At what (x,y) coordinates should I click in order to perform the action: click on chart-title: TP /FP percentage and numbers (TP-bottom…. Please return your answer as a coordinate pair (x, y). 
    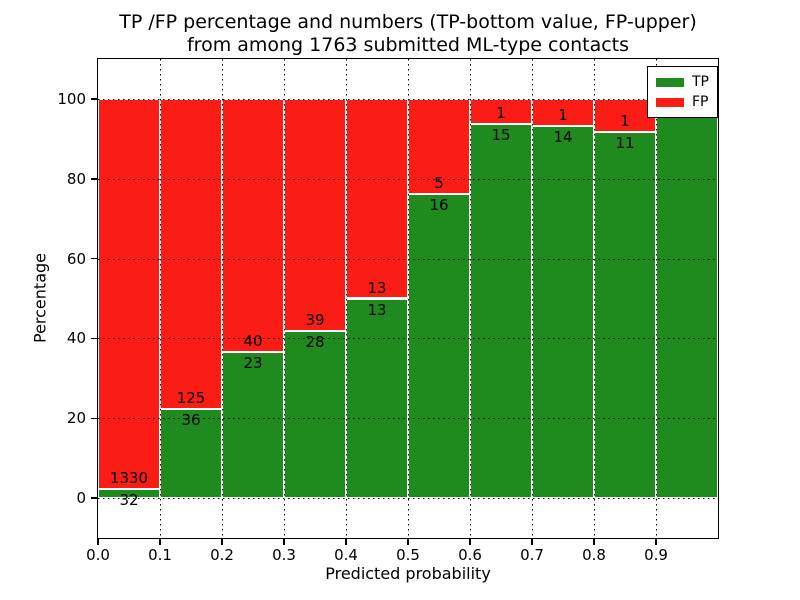
    Looking at the image, I should click on (408, 34).